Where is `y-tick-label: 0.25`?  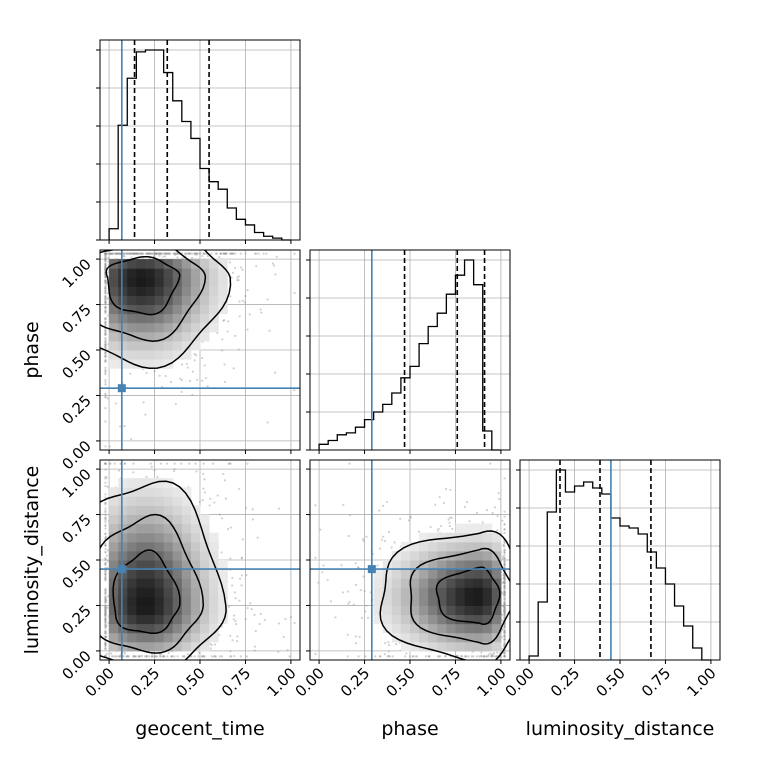 y-tick-label: 0.25 is located at coordinates (76, 410).